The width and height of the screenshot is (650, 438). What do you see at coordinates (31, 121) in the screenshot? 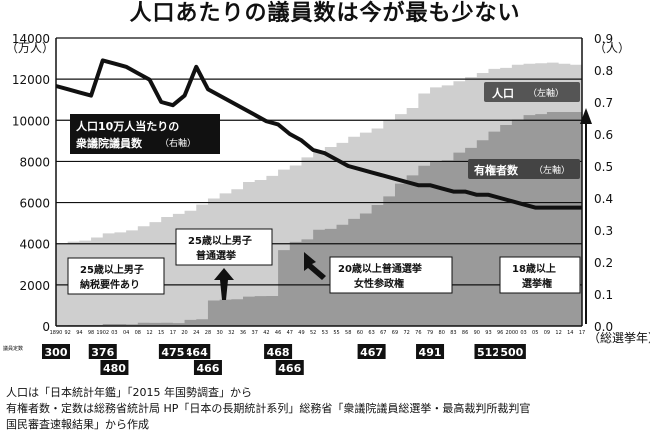
I see `left-tick-label: 10000` at bounding box center [31, 121].